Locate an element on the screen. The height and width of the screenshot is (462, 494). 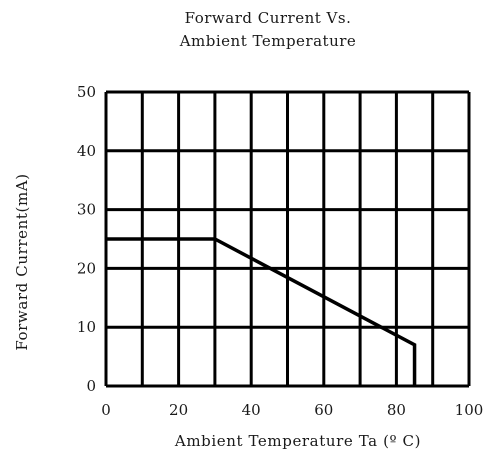
y-tick-label: 40 is located at coordinates (86, 151).